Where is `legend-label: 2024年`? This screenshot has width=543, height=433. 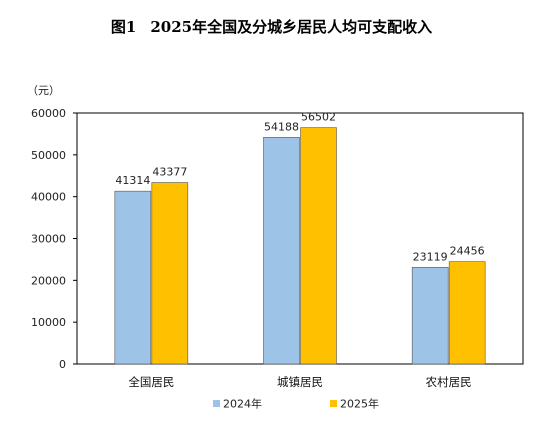
legend-label: 2024年 is located at coordinates (242, 404).